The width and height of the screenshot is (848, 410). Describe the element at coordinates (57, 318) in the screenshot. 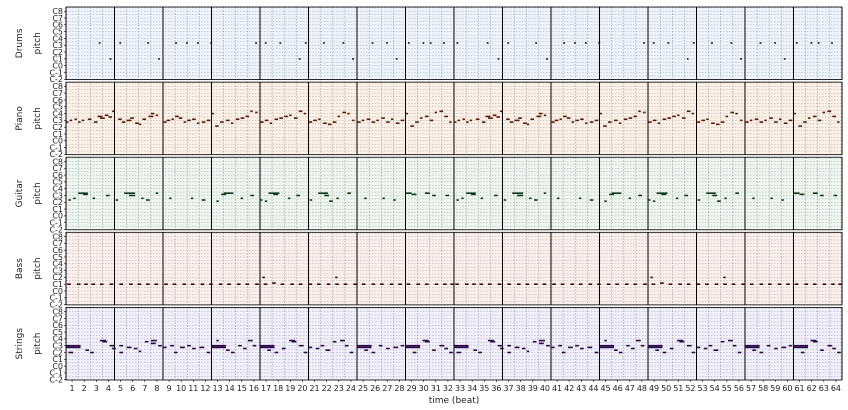

I see `y-tick-label: C7` at that location.